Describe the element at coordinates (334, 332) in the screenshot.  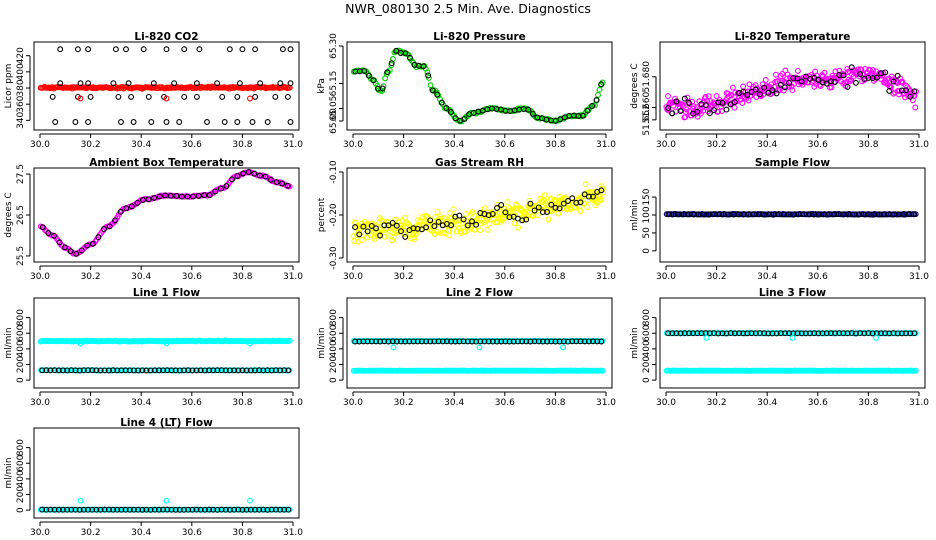
I see `y-tick-label: 600` at that location.